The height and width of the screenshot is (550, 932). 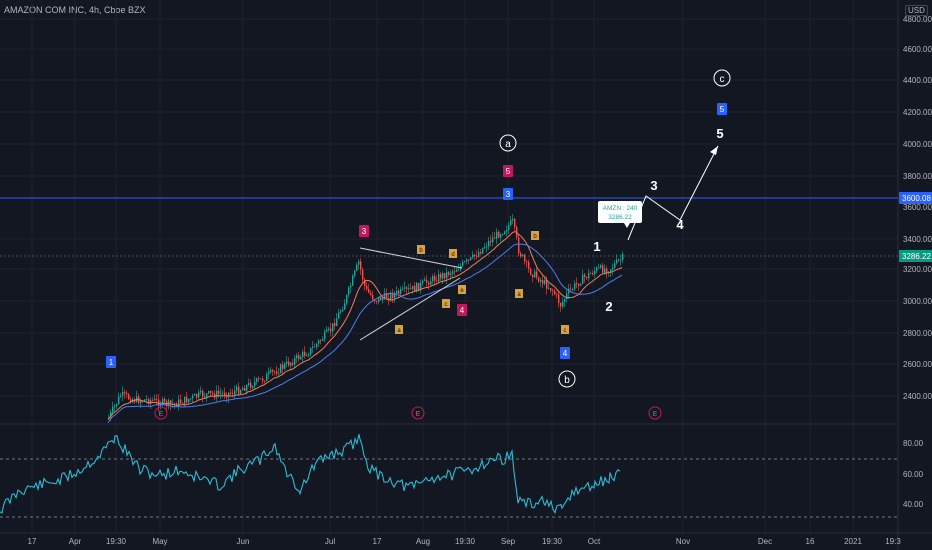 I want to click on price-tick-label: 4600.00, so click(x=917, y=49).